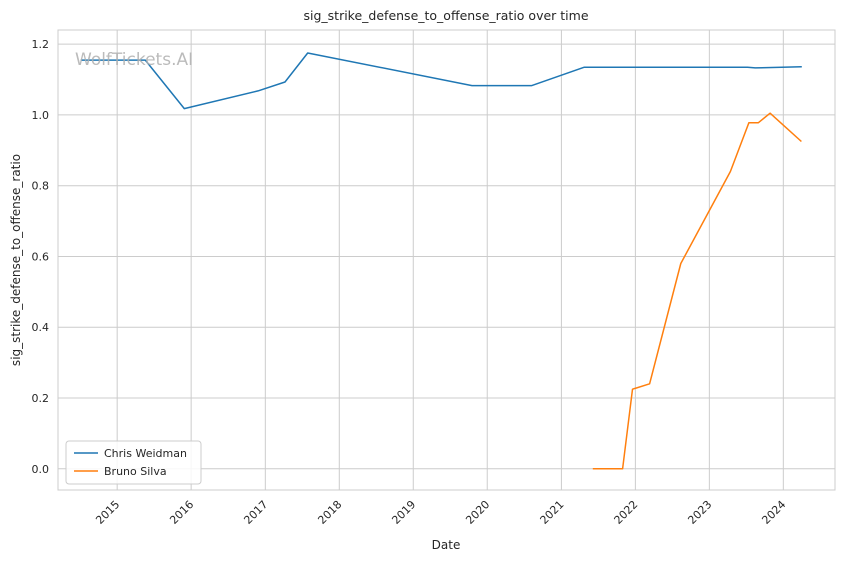 Image resolution: width=844 pixels, height=561 pixels. Describe the element at coordinates (41, 327) in the screenshot. I see `y-tick-label: 0.4` at that location.